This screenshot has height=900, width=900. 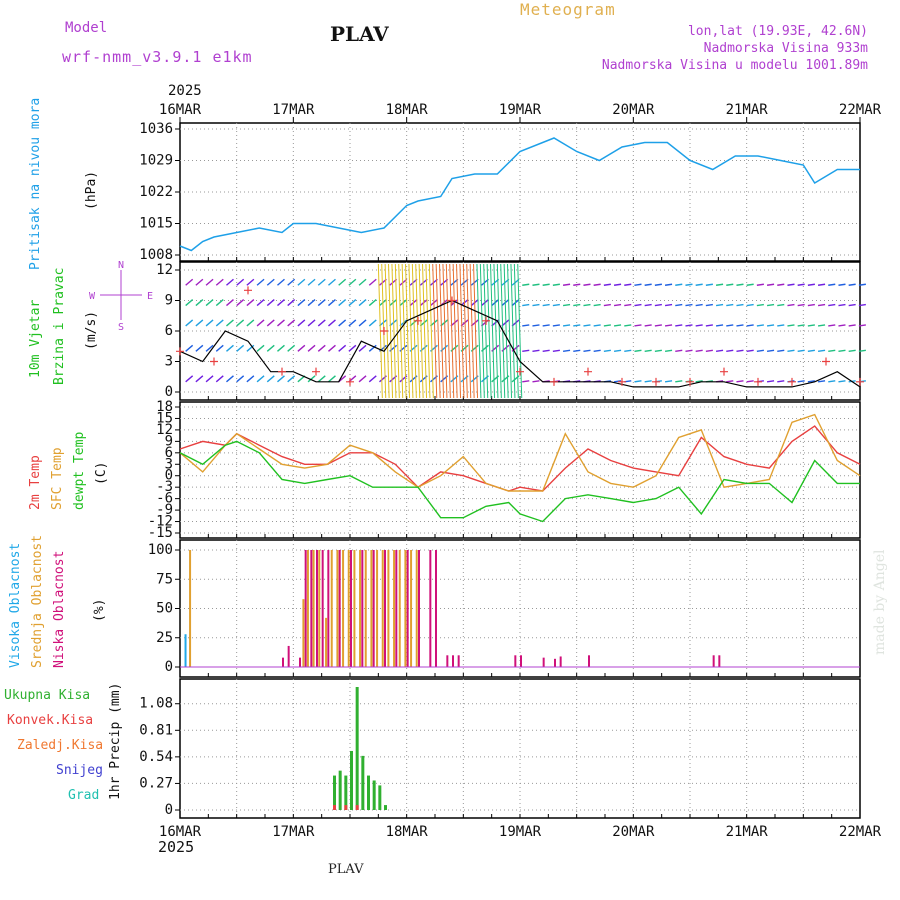 I want to click on x-tick-label-bottom: 22MAR, so click(x=860, y=832).